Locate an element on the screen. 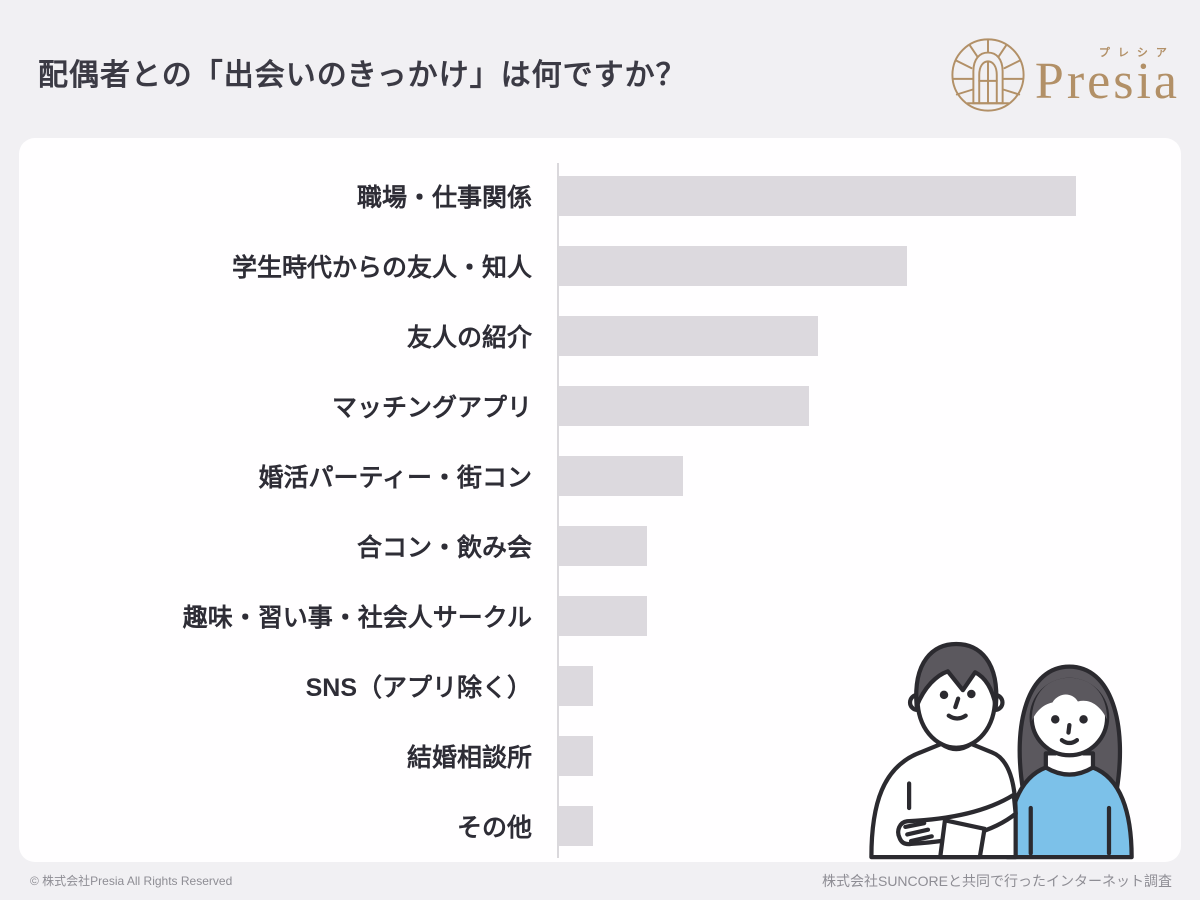  chart-row: マッチングアプリ is located at coordinates (600, 406).